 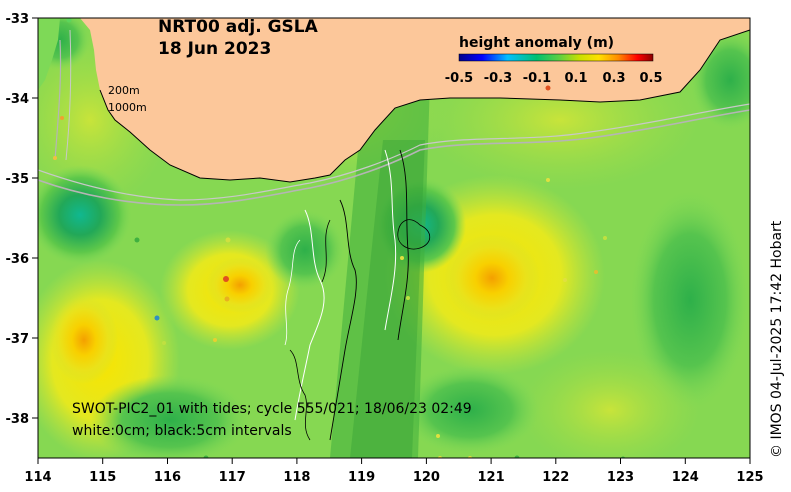 I want to click on y-axis: -33 -34 -35 -36 -37 -38, so click(x=22, y=219).